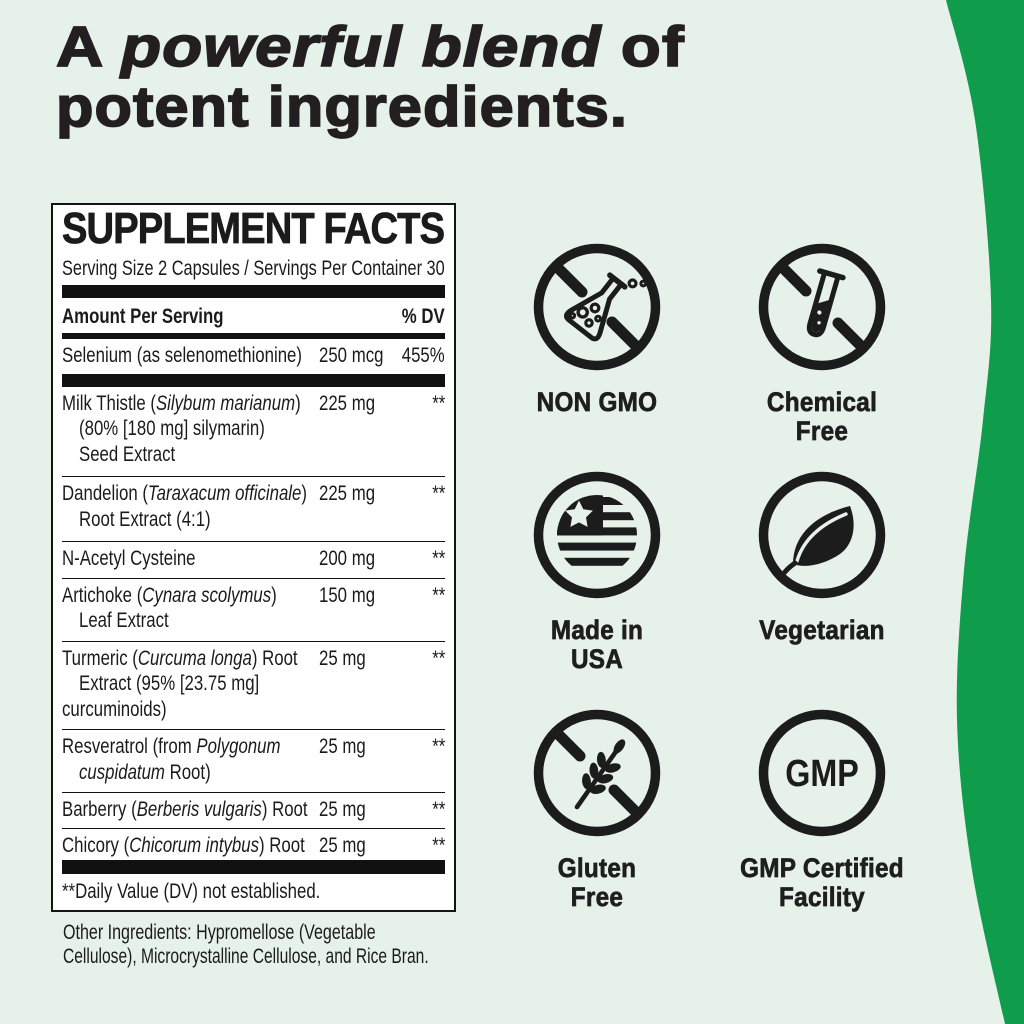 The width and height of the screenshot is (1024, 1024). I want to click on usa-flag-icon, so click(597, 535).